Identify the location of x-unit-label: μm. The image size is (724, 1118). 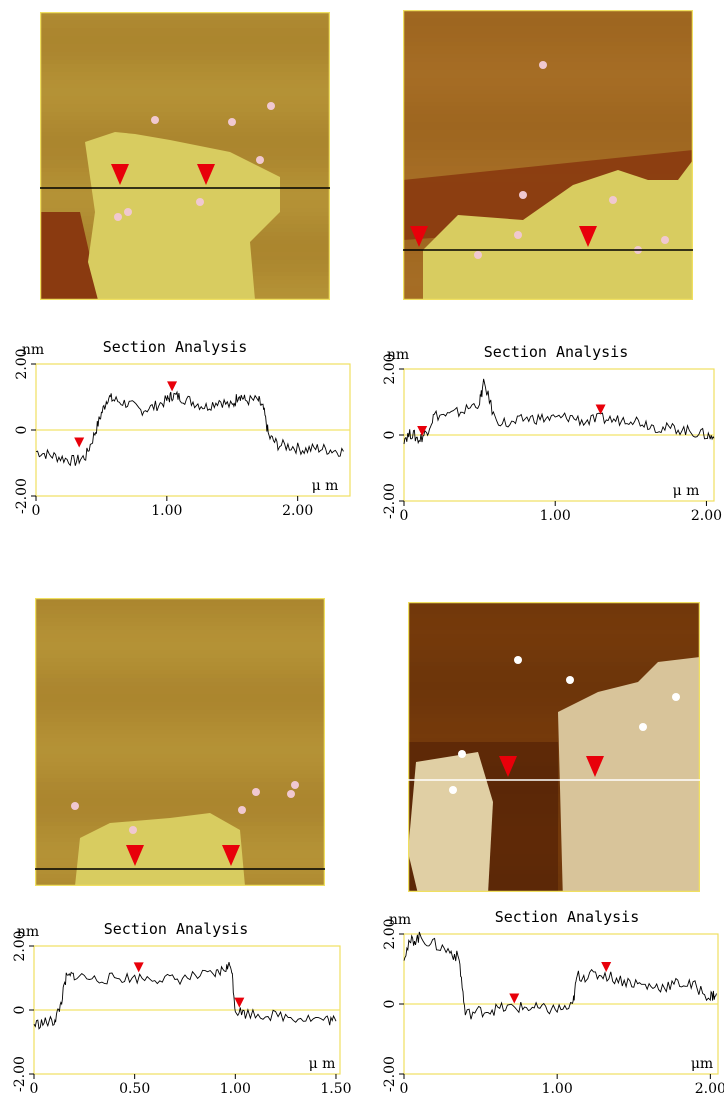
(702, 1064).